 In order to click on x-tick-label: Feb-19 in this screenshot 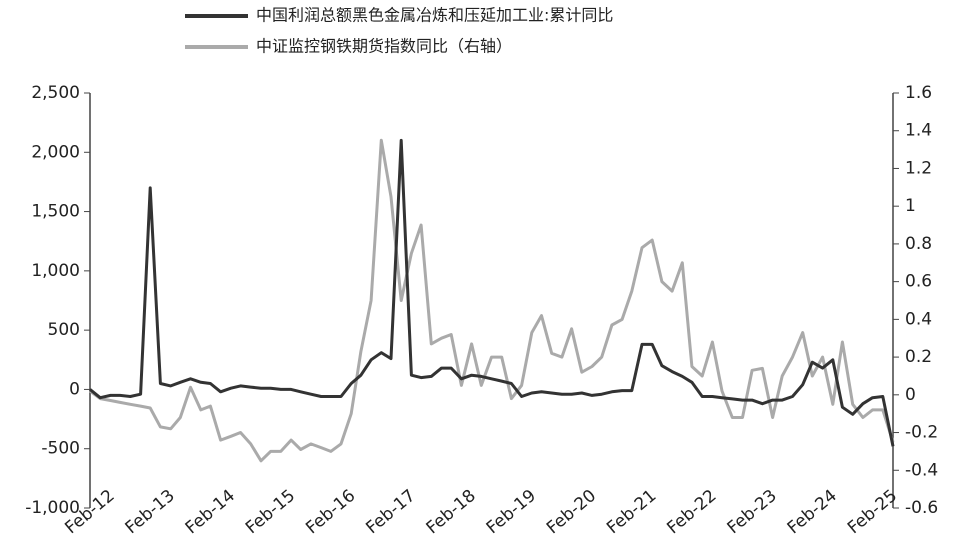, I will do `click(511, 511)`.